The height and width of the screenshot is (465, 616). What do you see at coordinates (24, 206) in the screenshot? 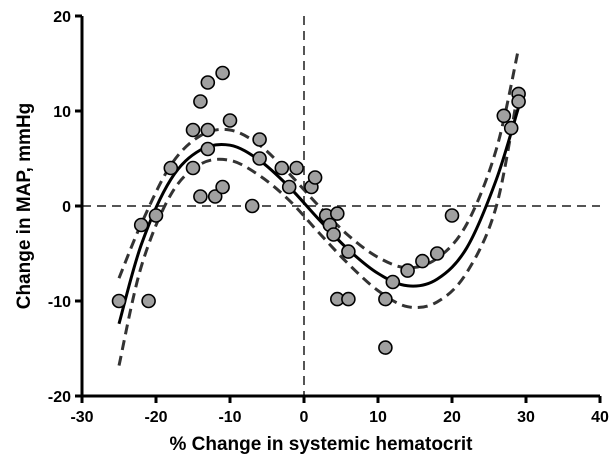
I see `y-axis-title: Change in MAP, mmHg` at bounding box center [24, 206].